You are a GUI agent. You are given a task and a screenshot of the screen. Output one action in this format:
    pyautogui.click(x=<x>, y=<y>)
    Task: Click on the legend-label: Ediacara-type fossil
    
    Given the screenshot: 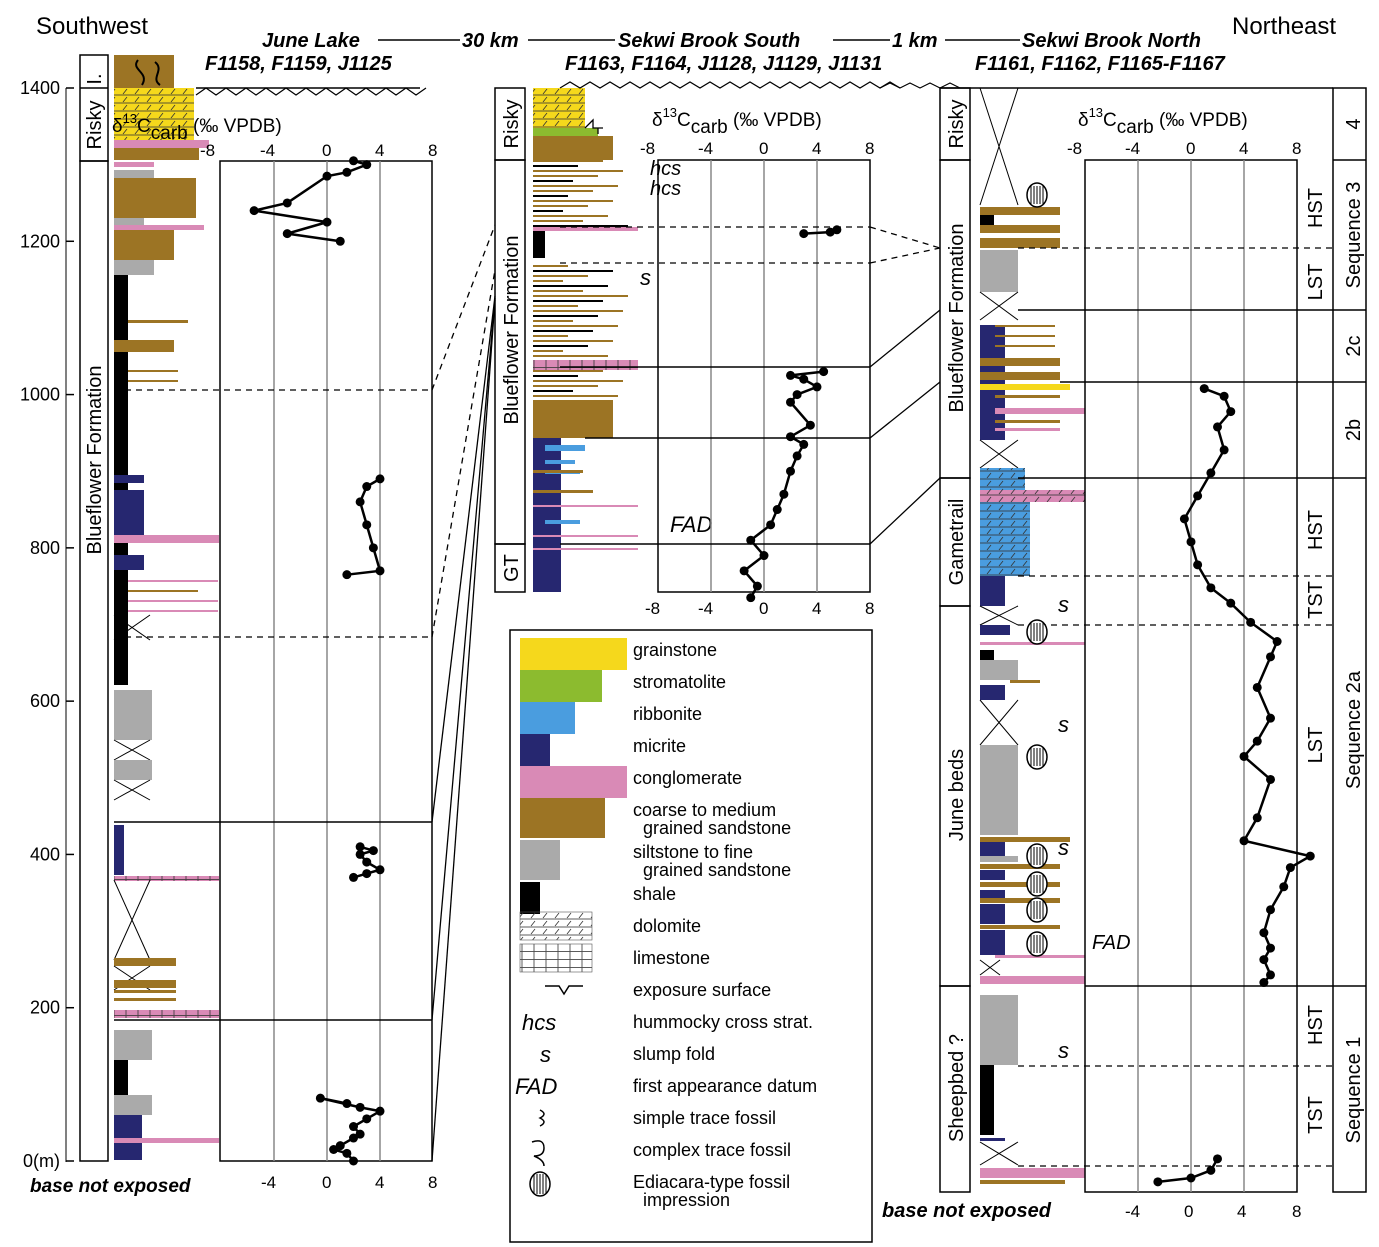 What is the action you would take?
    pyautogui.click(x=711, y=1182)
    